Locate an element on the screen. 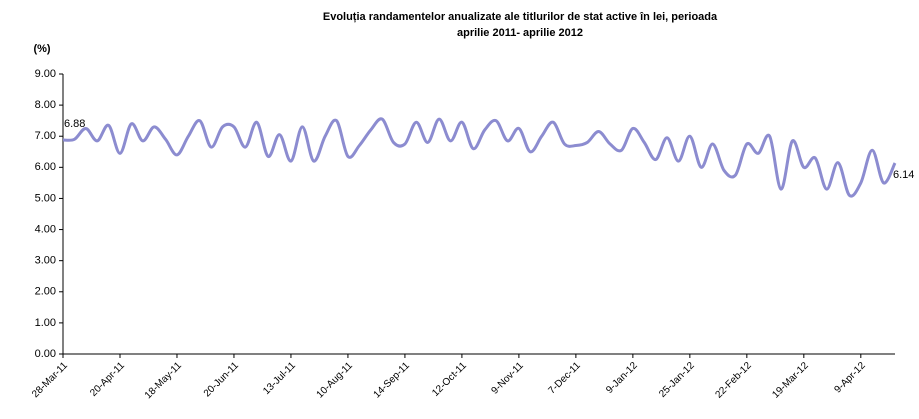 Image resolution: width=919 pixels, height=419 pixels. x-tick-label: 9-Apr-12 is located at coordinates (851, 378).